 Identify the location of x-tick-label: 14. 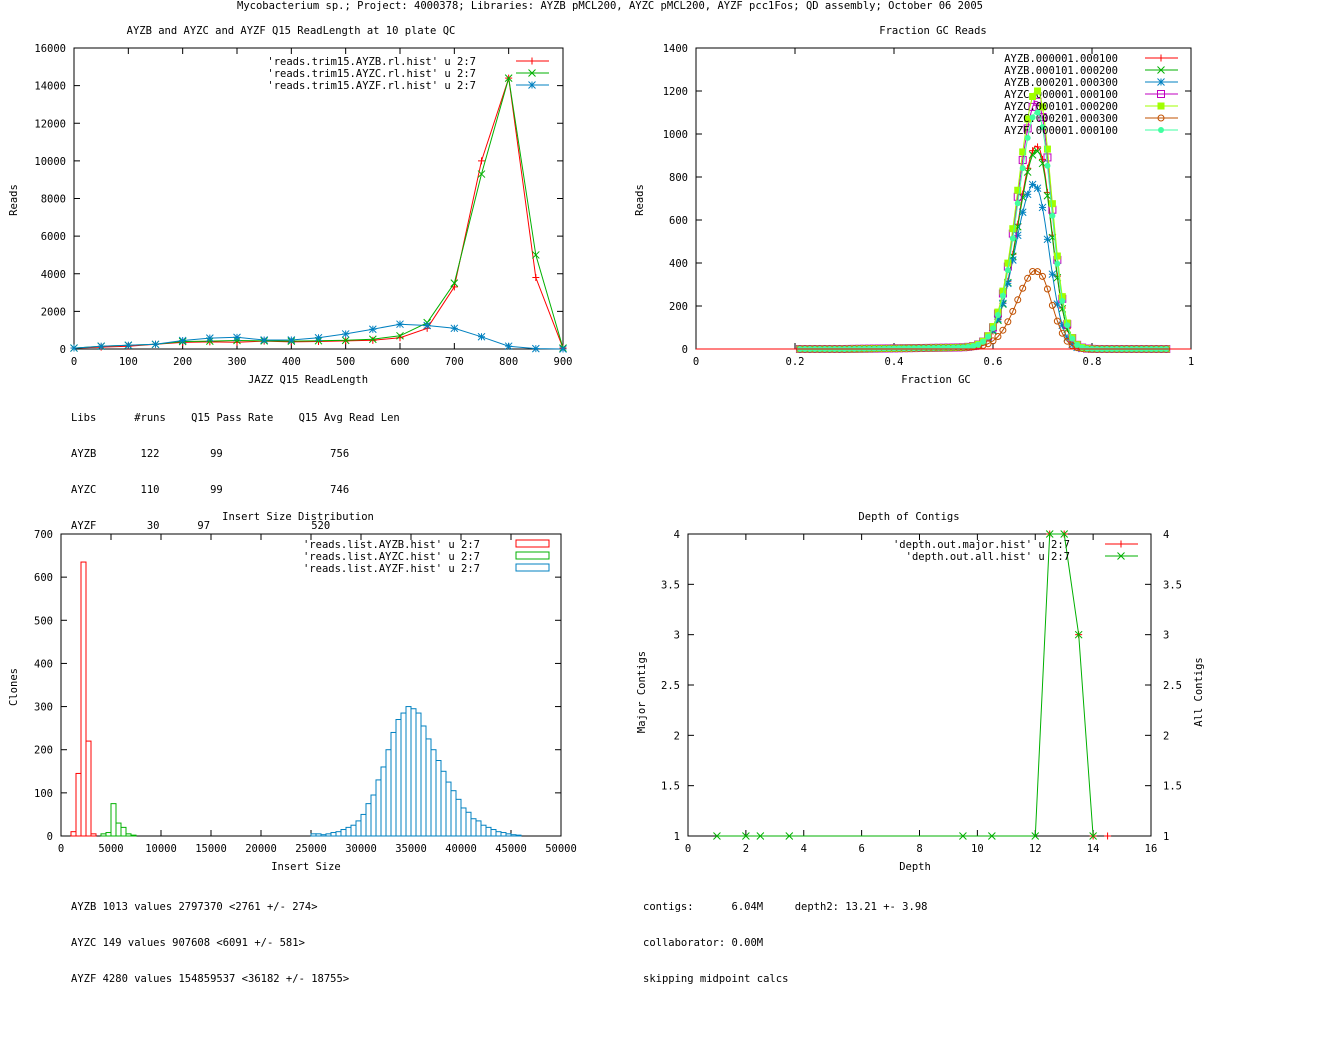
(1093, 849).